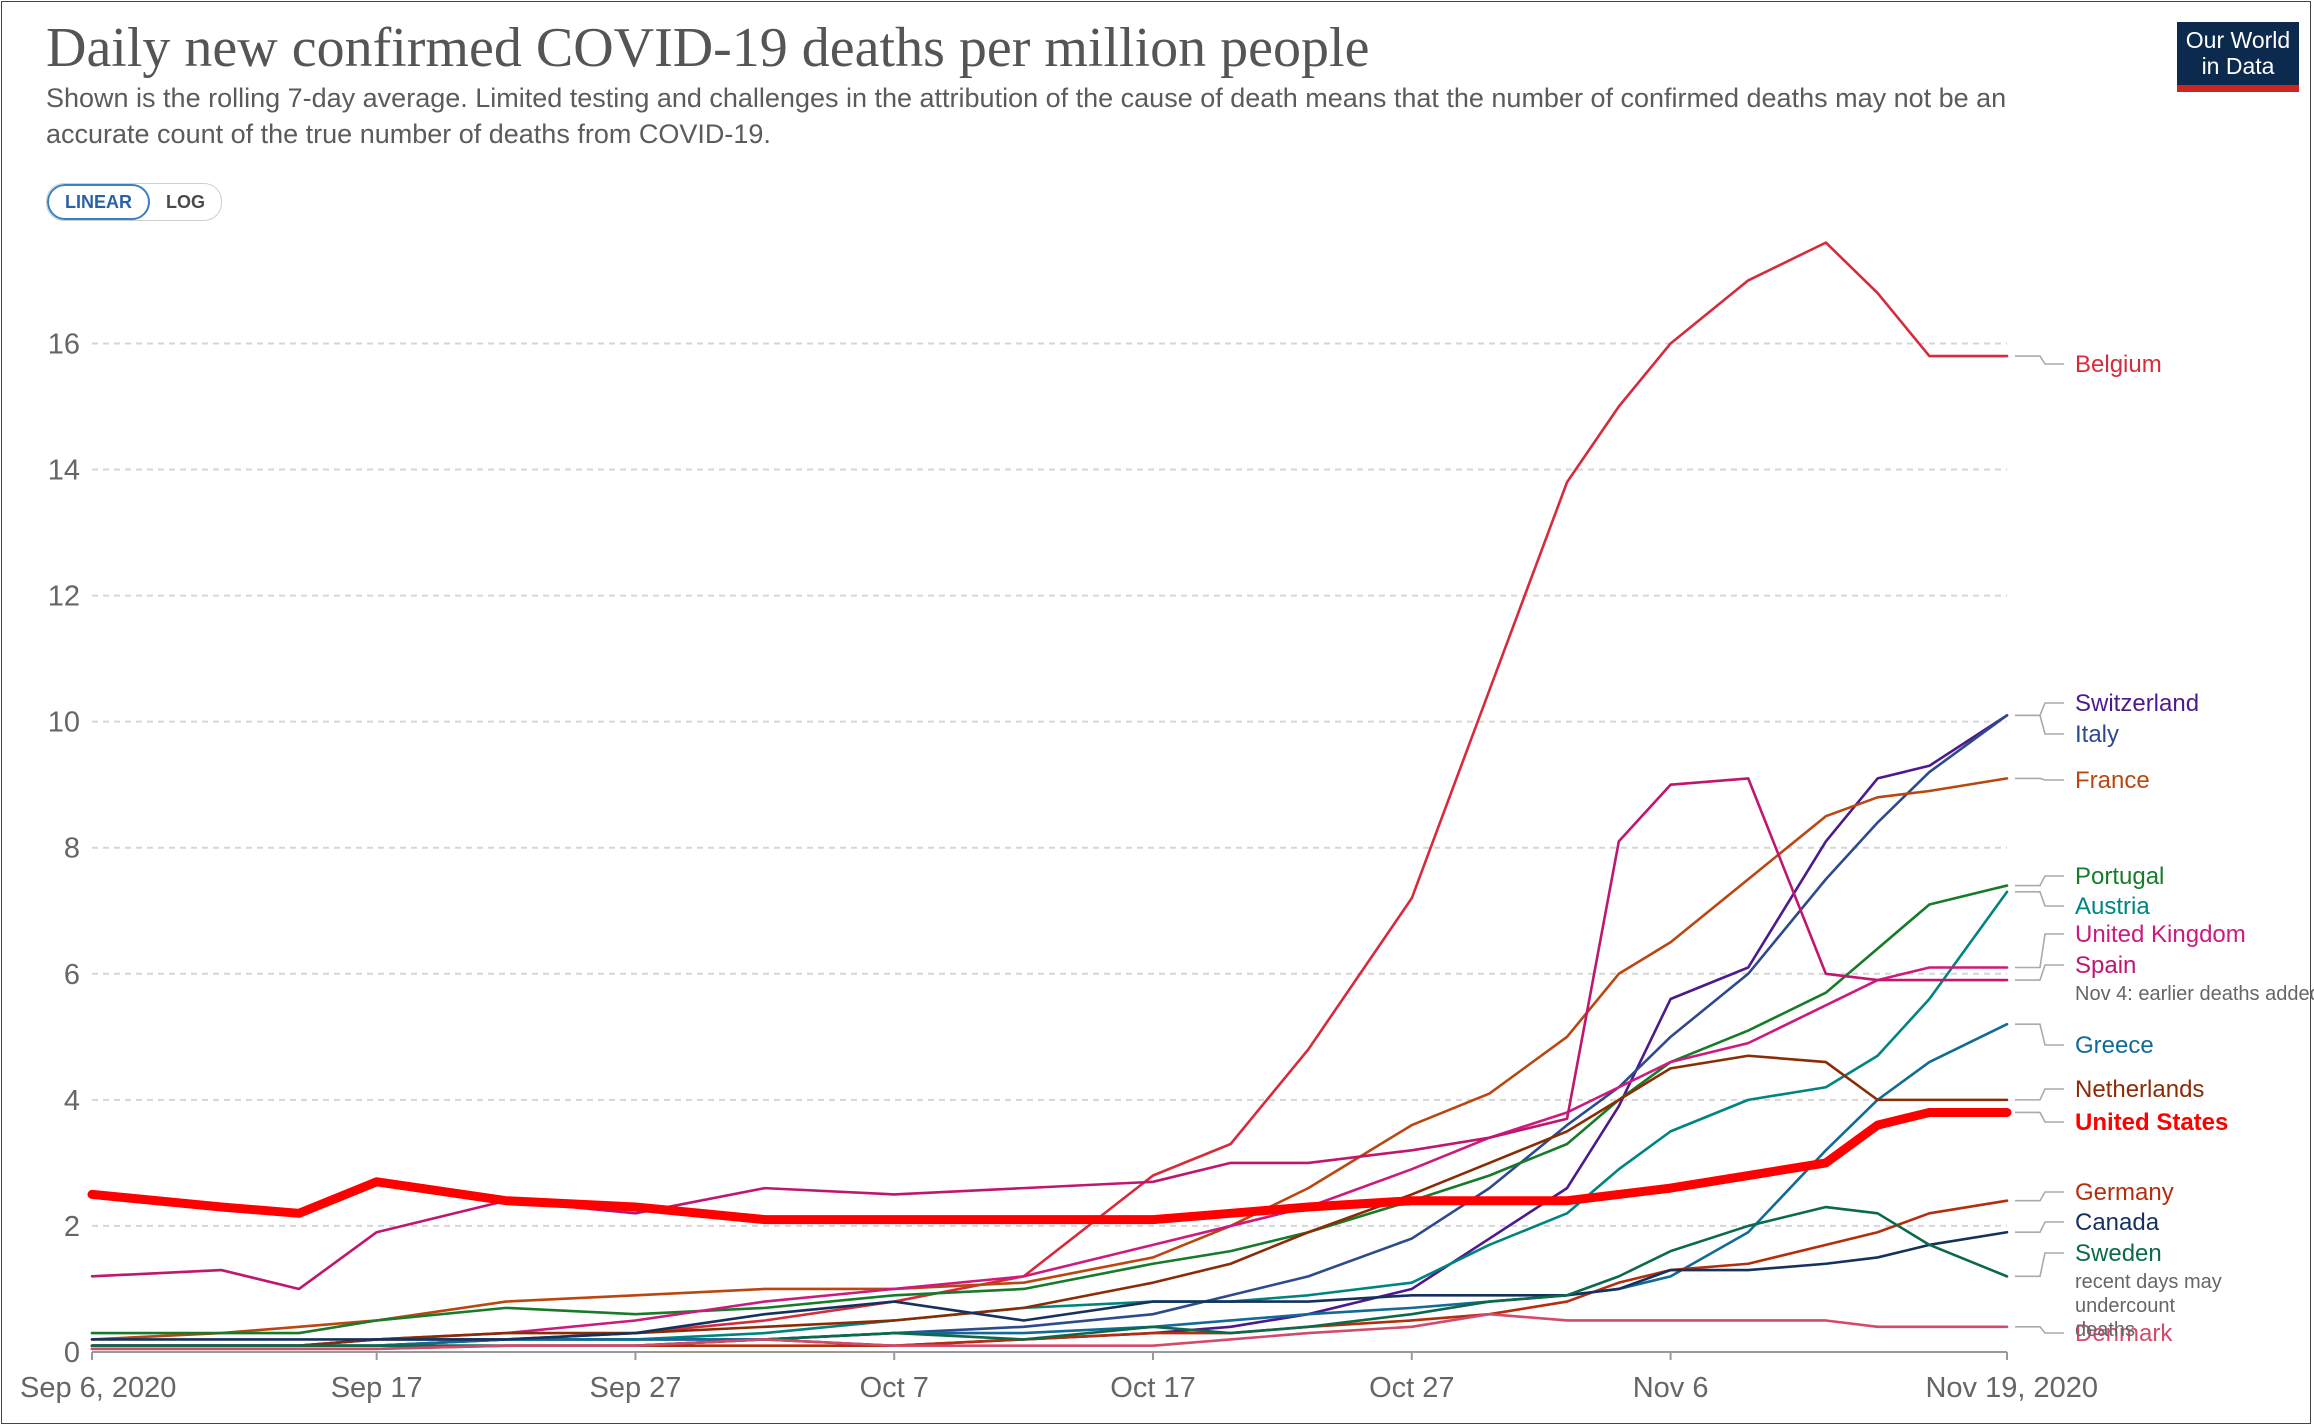 The image size is (2314, 1427). Describe the element at coordinates (1671, 1388) in the screenshot. I see `x-tick-label: Nov 6` at that location.